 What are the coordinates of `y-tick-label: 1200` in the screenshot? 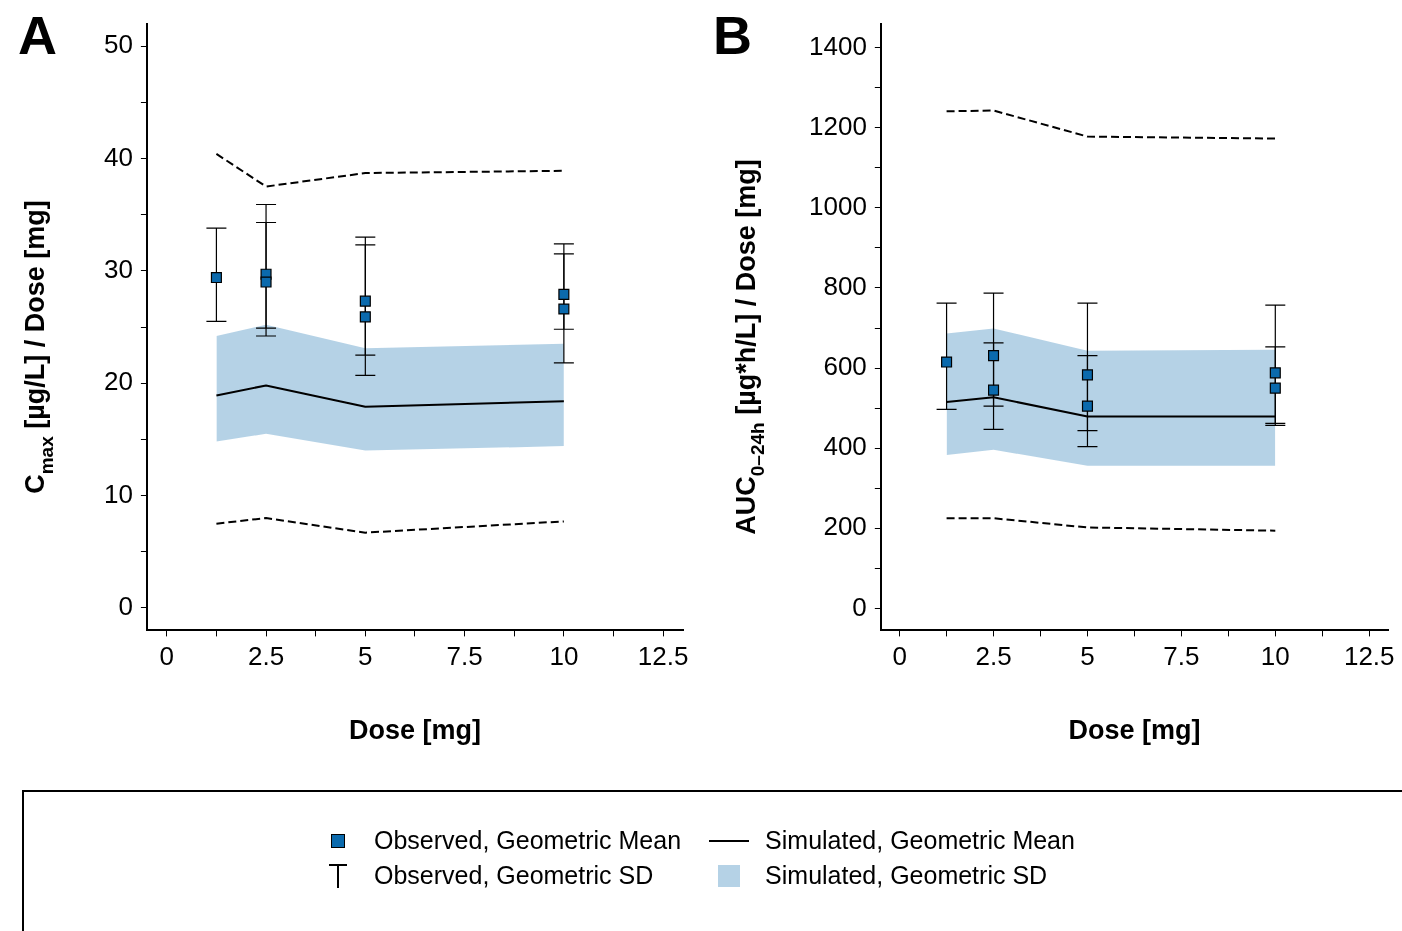 It's located at (838, 125).